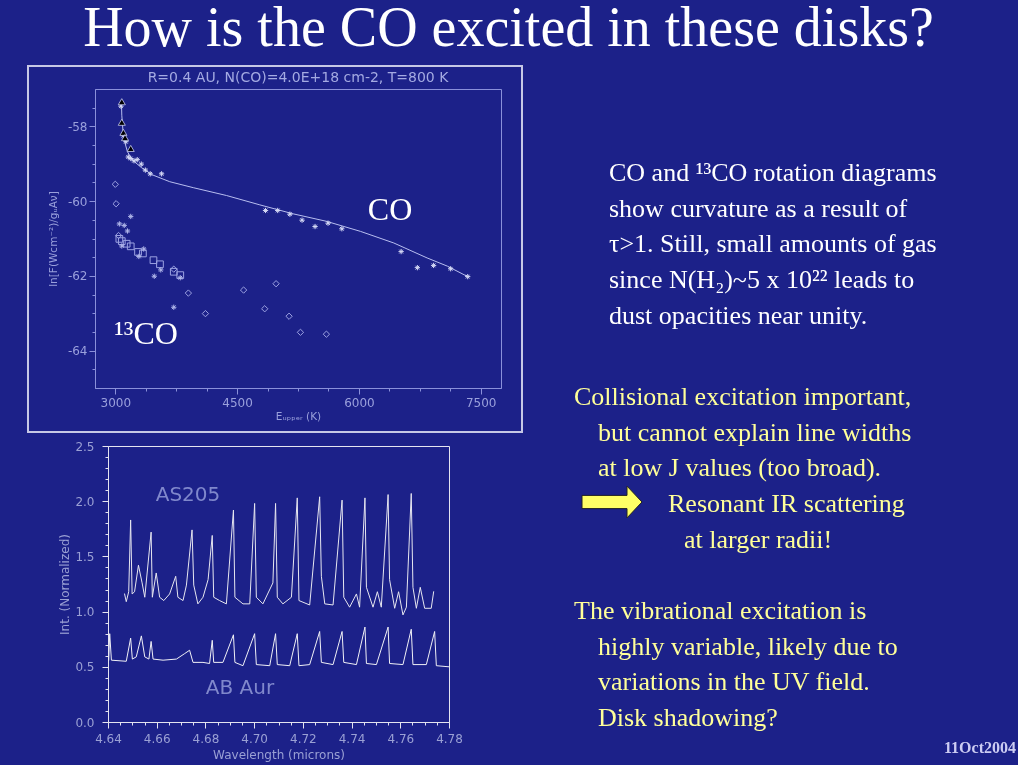 This screenshot has height=768, width=1024. Describe the element at coordinates (508, 29) in the screenshot. I see `text: How is the CO excited in these disks?` at that location.